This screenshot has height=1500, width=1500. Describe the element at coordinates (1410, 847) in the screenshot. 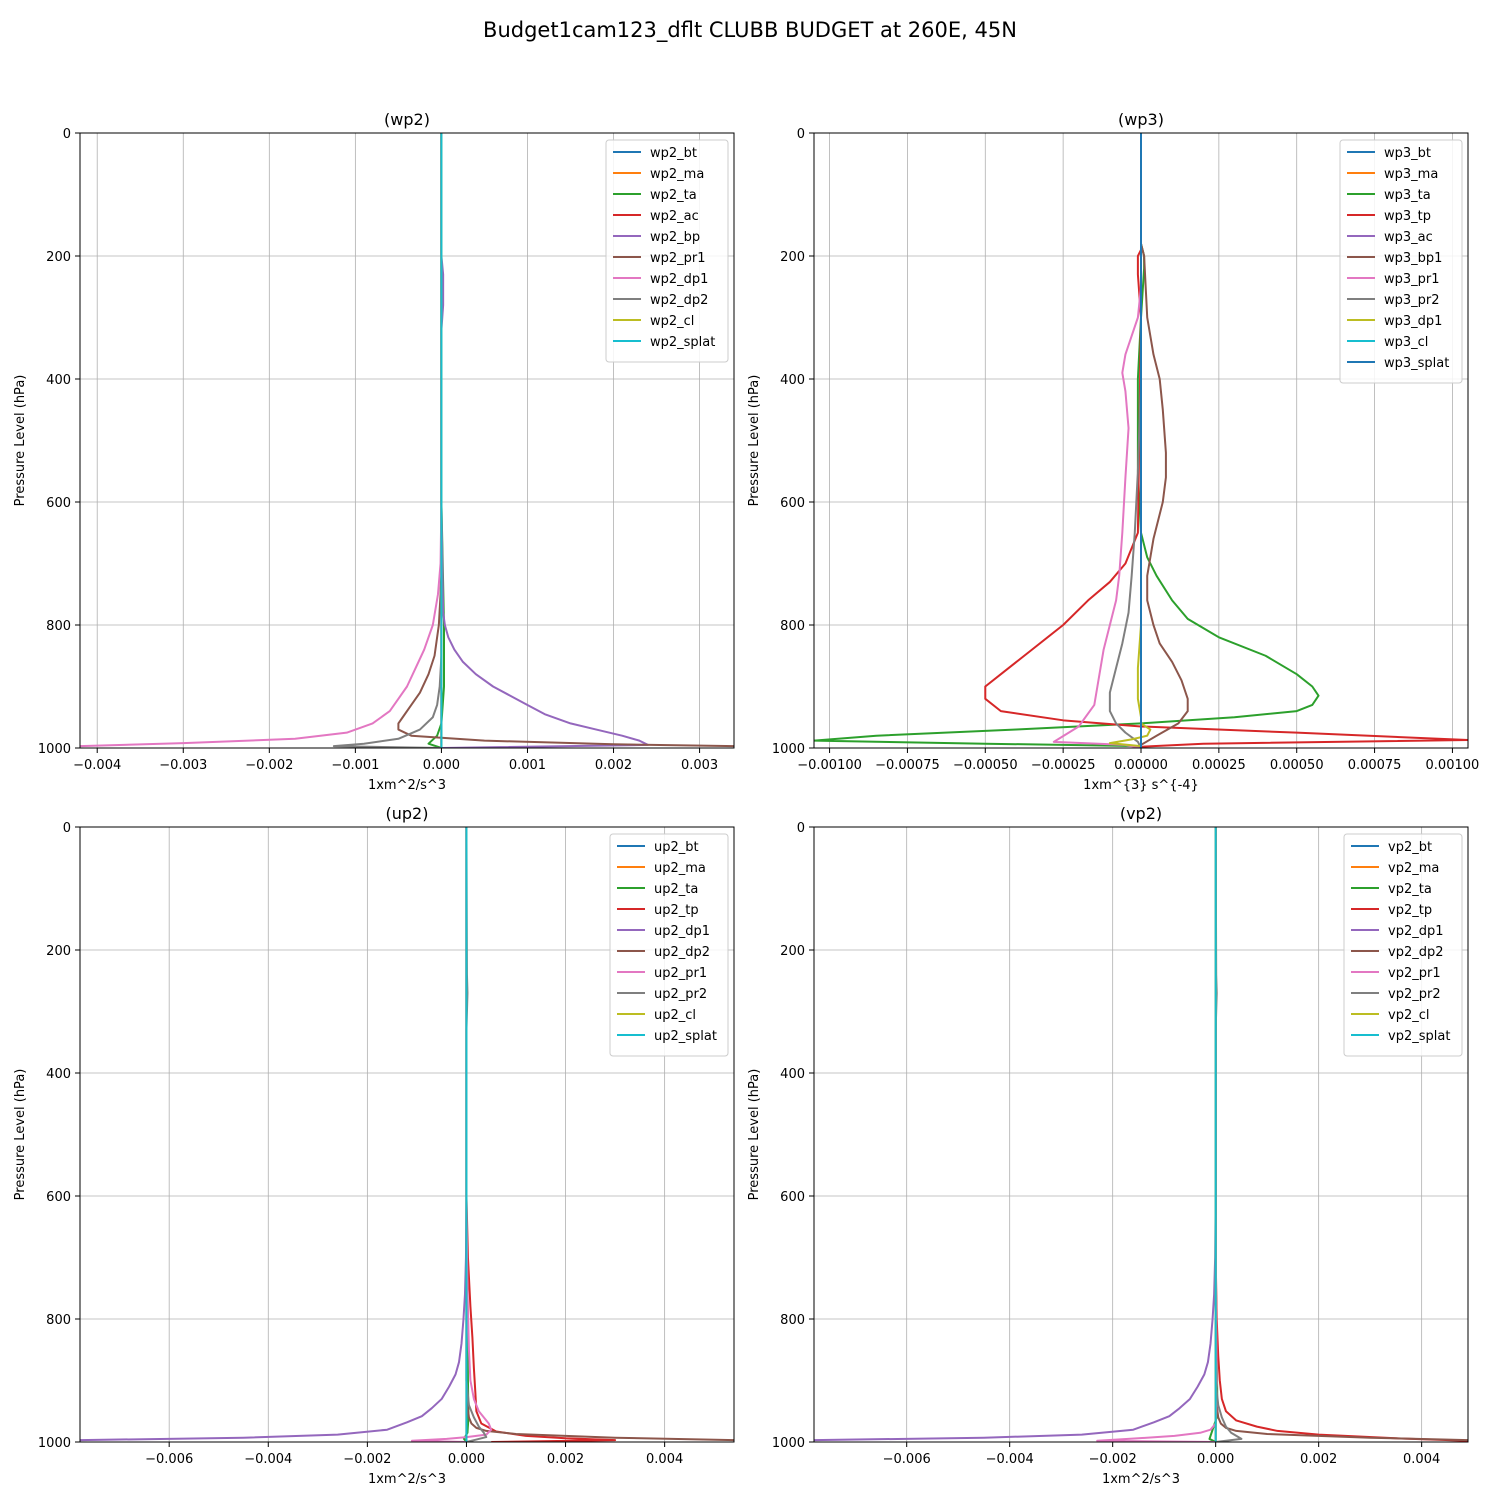

I see `legend-label-vp2_bt: vp2_bt` at that location.